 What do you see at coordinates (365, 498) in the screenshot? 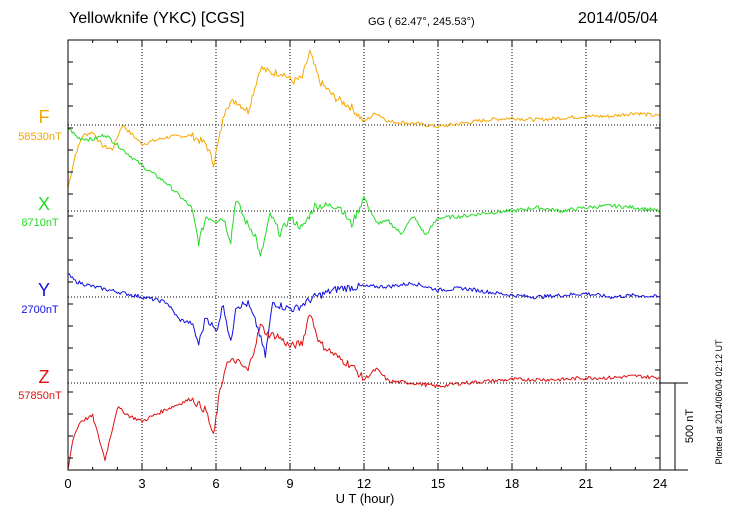
I see `x-axis-label: U T (hour)` at bounding box center [365, 498].